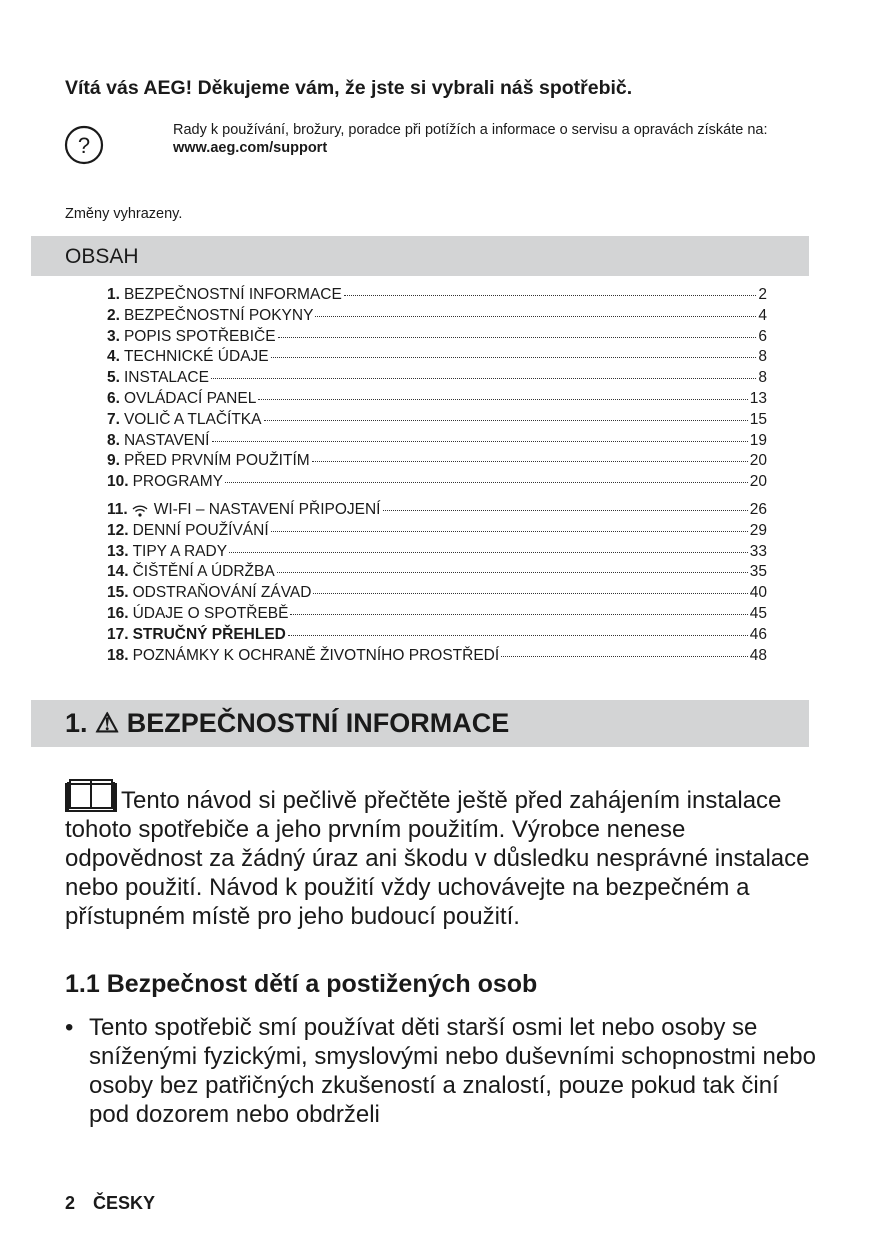 The width and height of the screenshot is (874, 1240). Describe the element at coordinates (113, 419) in the screenshot. I see `toc-number: 7.` at that location.